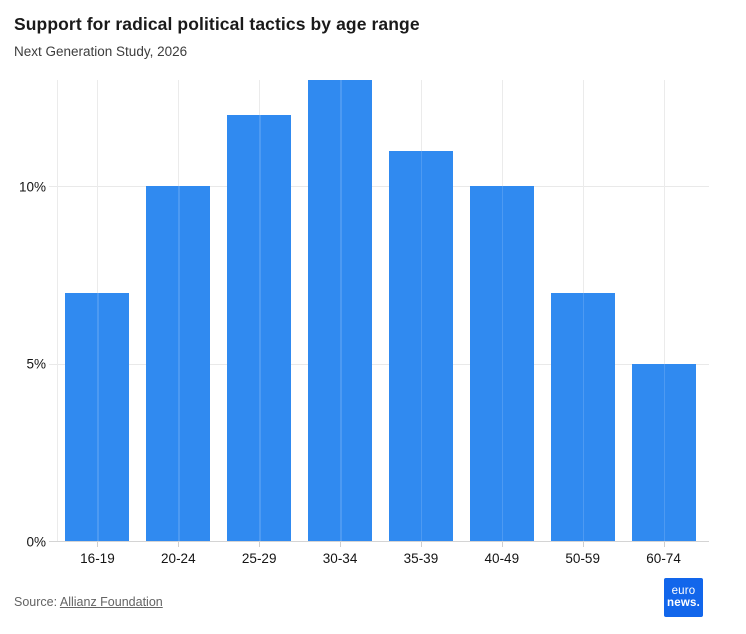  I want to click on euronews-logo-line2: news., so click(683, 602).